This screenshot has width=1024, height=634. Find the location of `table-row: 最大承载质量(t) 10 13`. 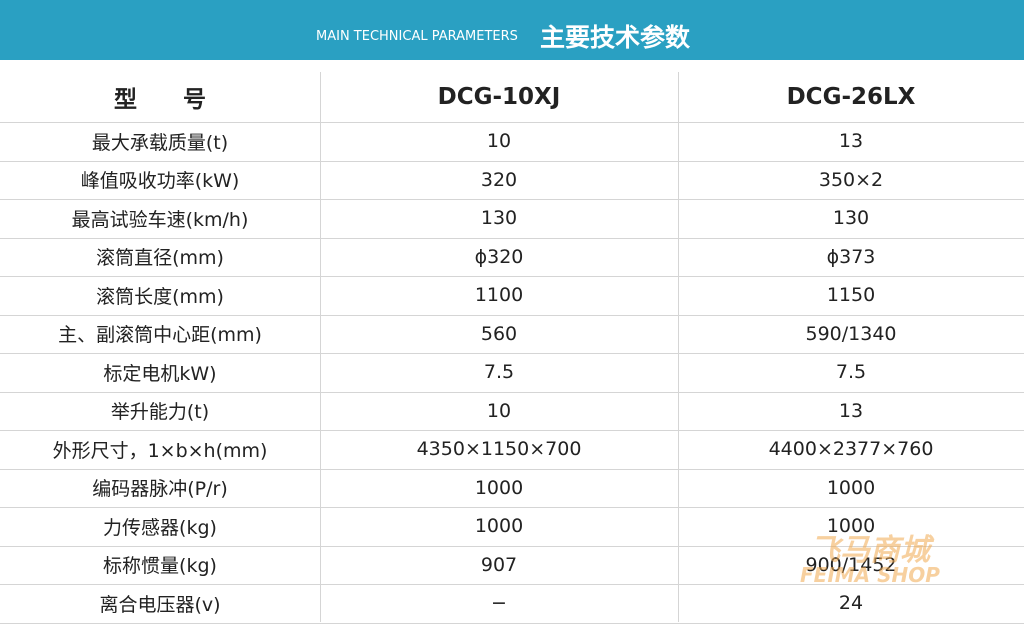

table-row: 最大承载质量(t) 10 13 is located at coordinates (512, 142).